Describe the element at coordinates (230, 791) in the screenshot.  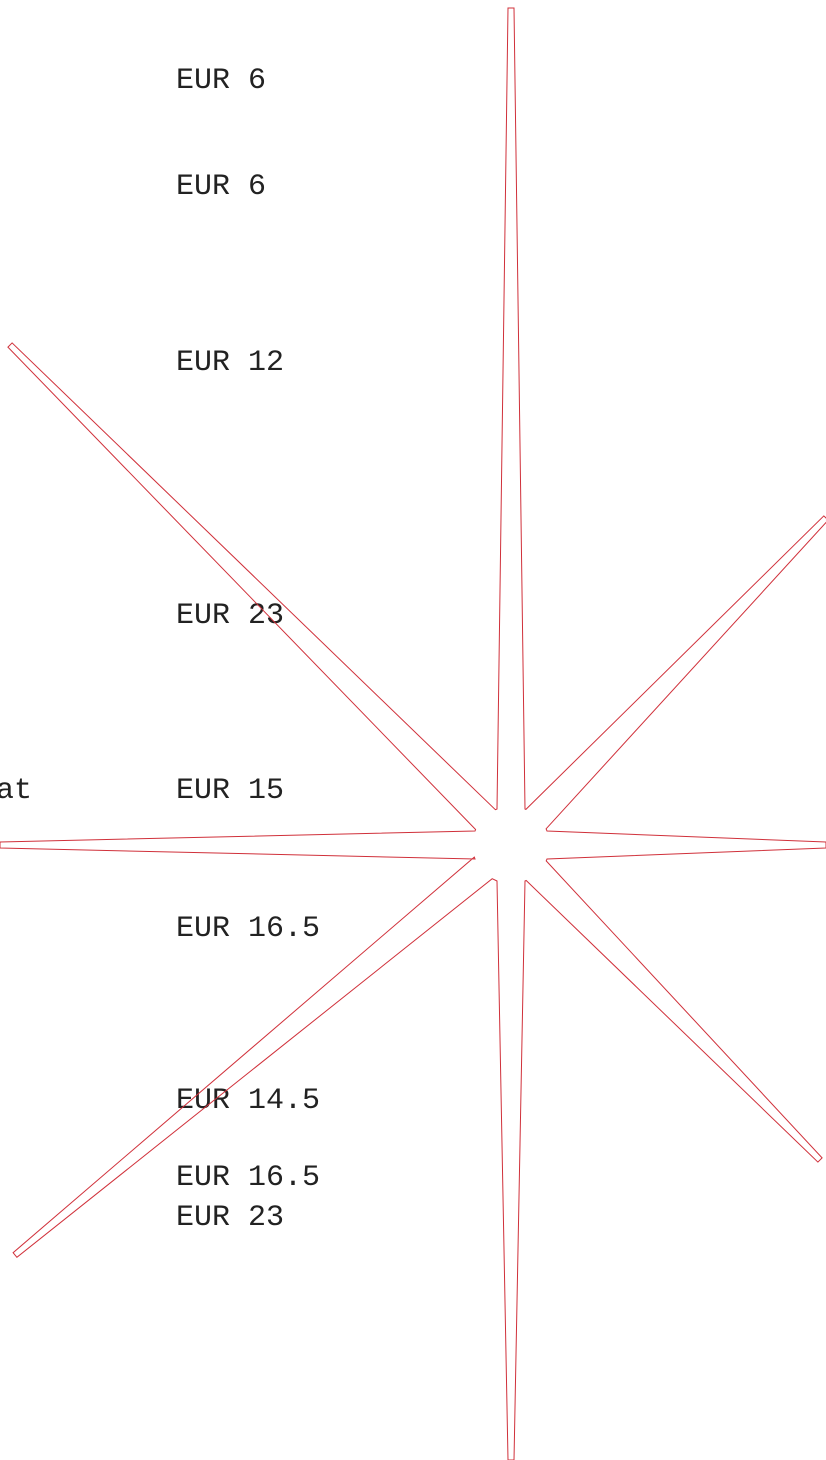
I see `price: EUR 15` at that location.